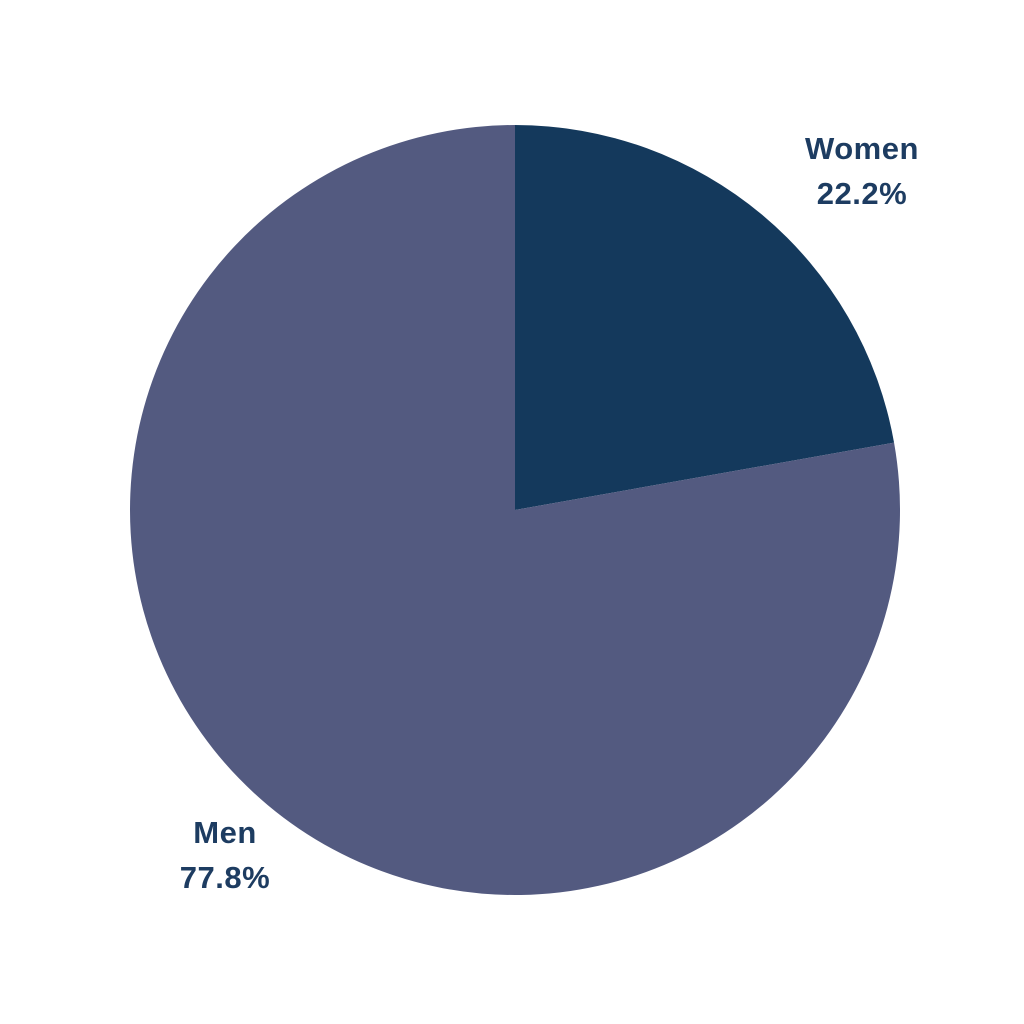  I want to click on label-women-value: 22.2%, so click(862, 193).